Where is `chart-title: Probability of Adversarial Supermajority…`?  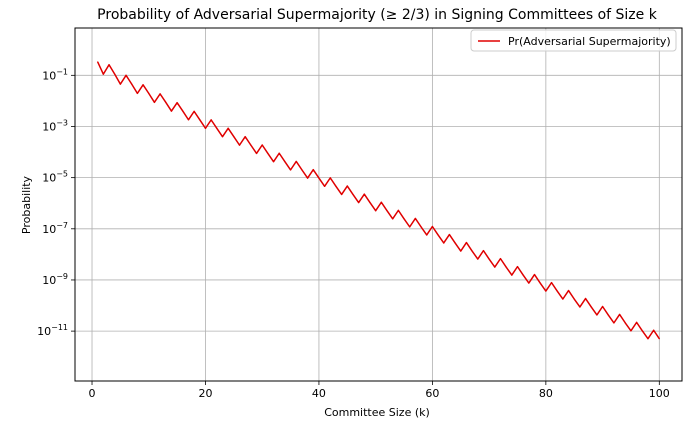 chart-title: Probability of Adversarial Supermajority… is located at coordinates (377, 15).